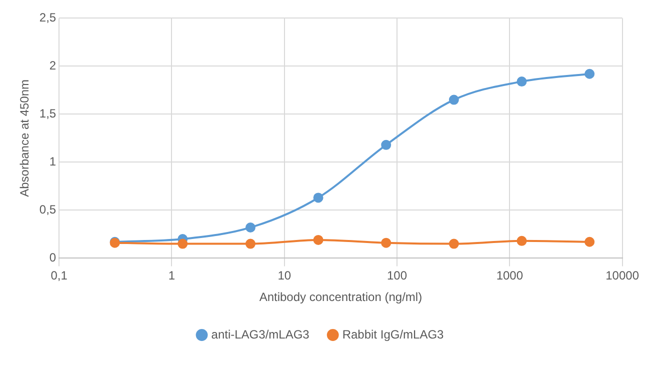 The image size is (650, 365). What do you see at coordinates (510, 275) in the screenshot?
I see `x-tick-label: 1000` at bounding box center [510, 275].